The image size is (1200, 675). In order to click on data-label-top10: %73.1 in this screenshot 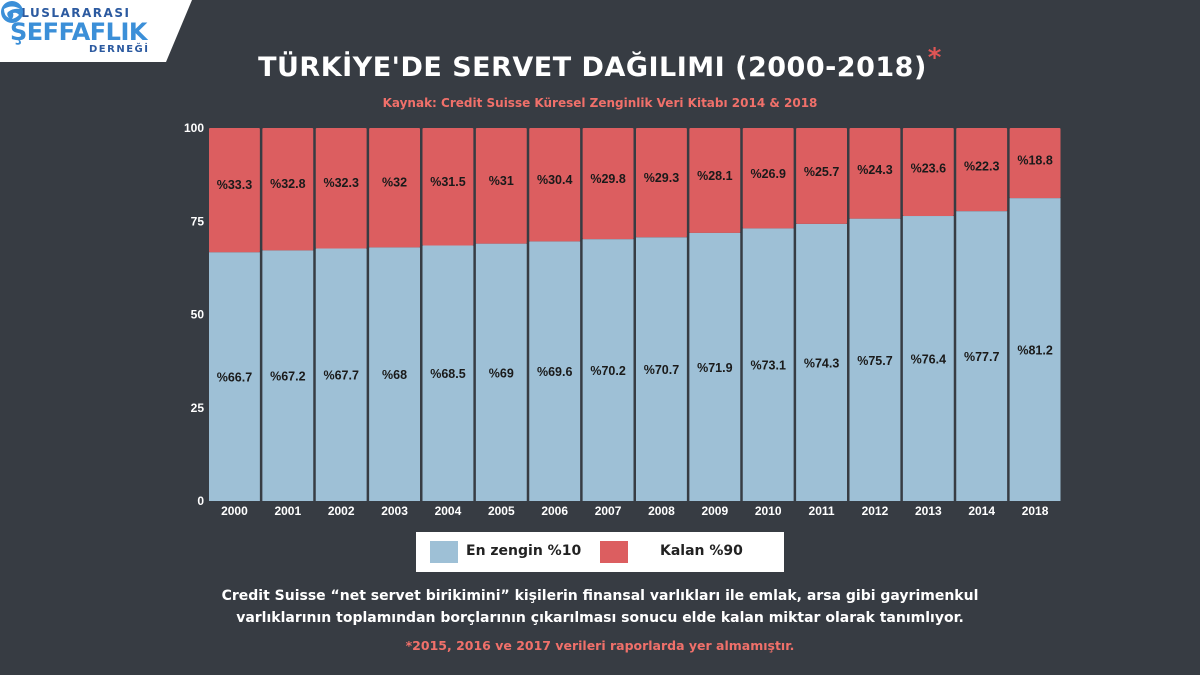, I will do `click(767, 366)`.